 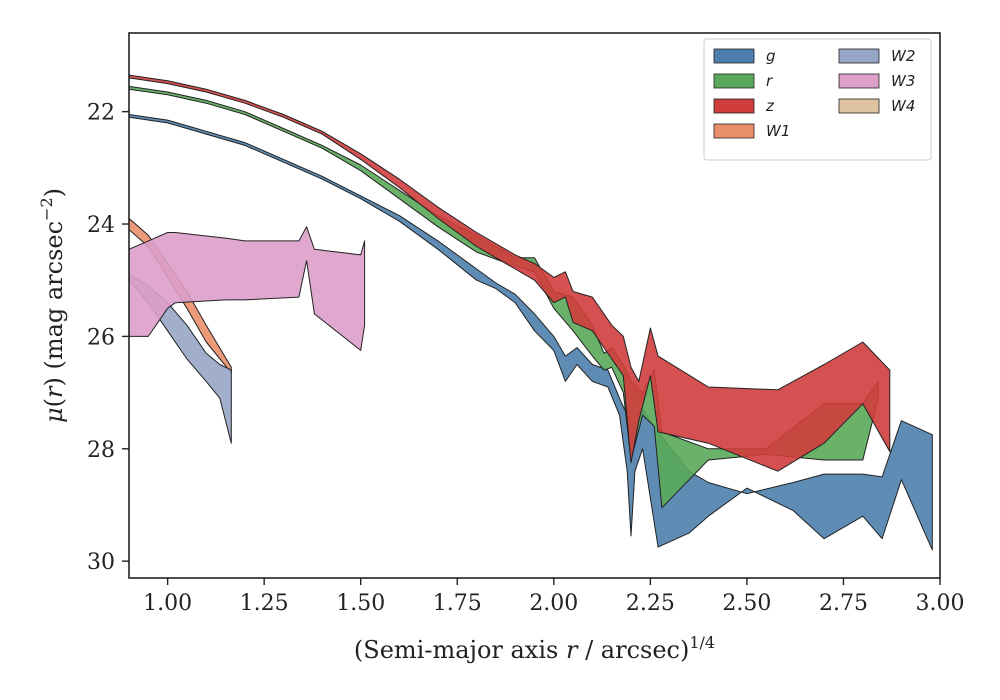 What do you see at coordinates (52, 305) in the screenshot?
I see `y-axis-label: μ(r) (mag arcsec−2)` at bounding box center [52, 305].